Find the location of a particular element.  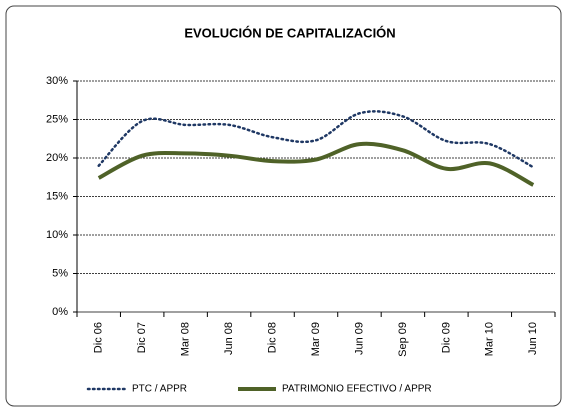

x-tick-label: Jun 09 is located at coordinates (359, 338).